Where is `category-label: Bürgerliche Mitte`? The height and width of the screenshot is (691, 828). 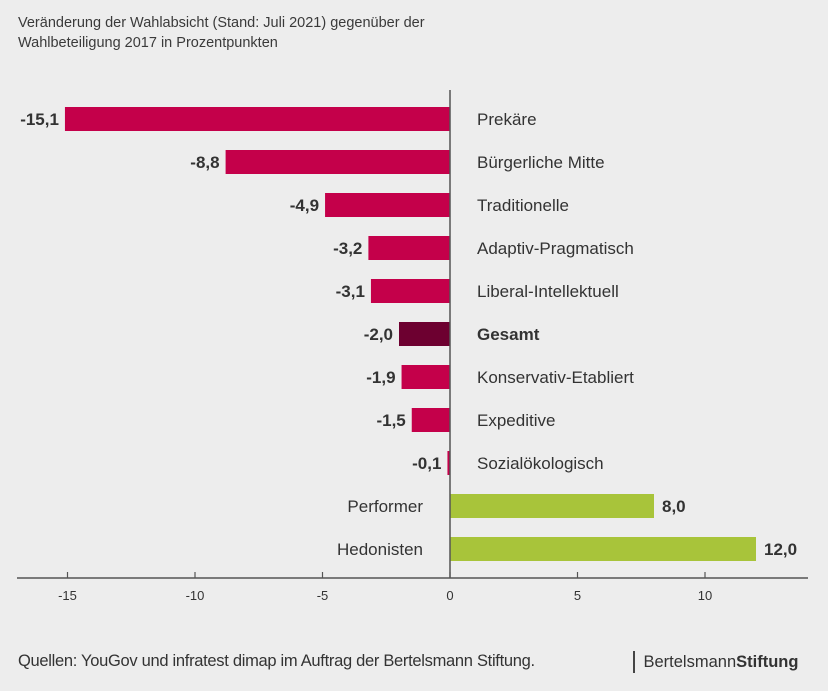
category-label: Bürgerliche Mitte is located at coordinates (541, 162).